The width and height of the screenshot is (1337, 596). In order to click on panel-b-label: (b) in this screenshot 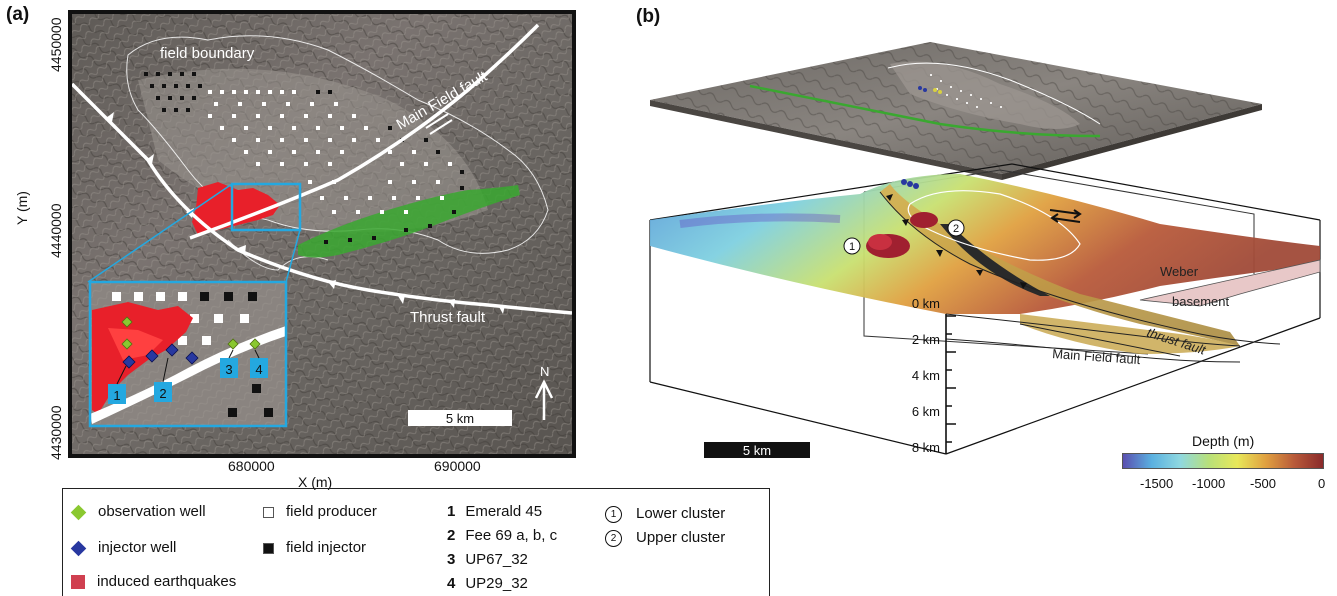, I will do `click(648, 16)`.